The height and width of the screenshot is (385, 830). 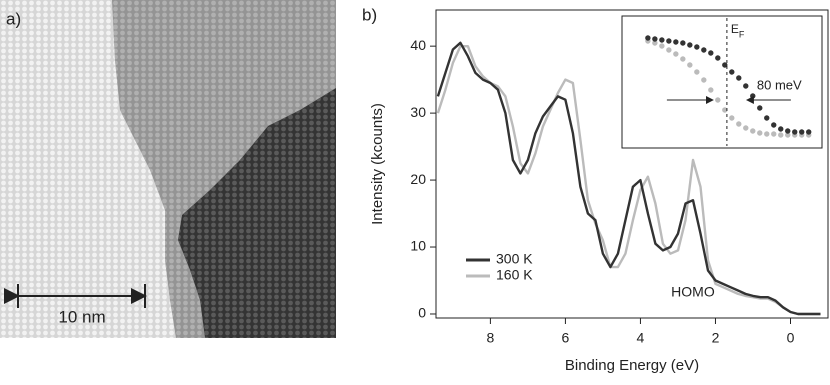 I want to click on legend-label: 160 K, so click(x=514, y=275).